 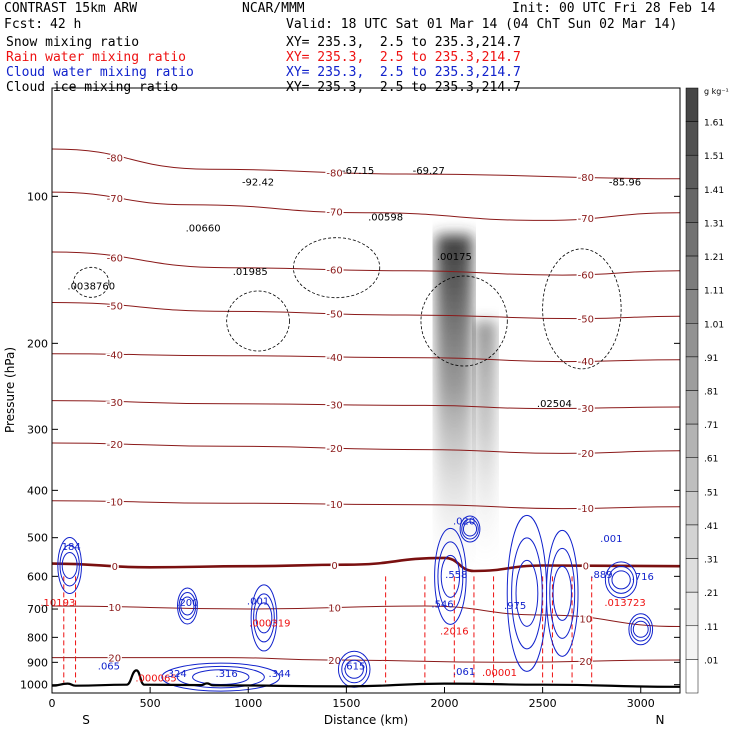 I want to click on snow-mixing-ratio-shading, so click(x=485, y=441).